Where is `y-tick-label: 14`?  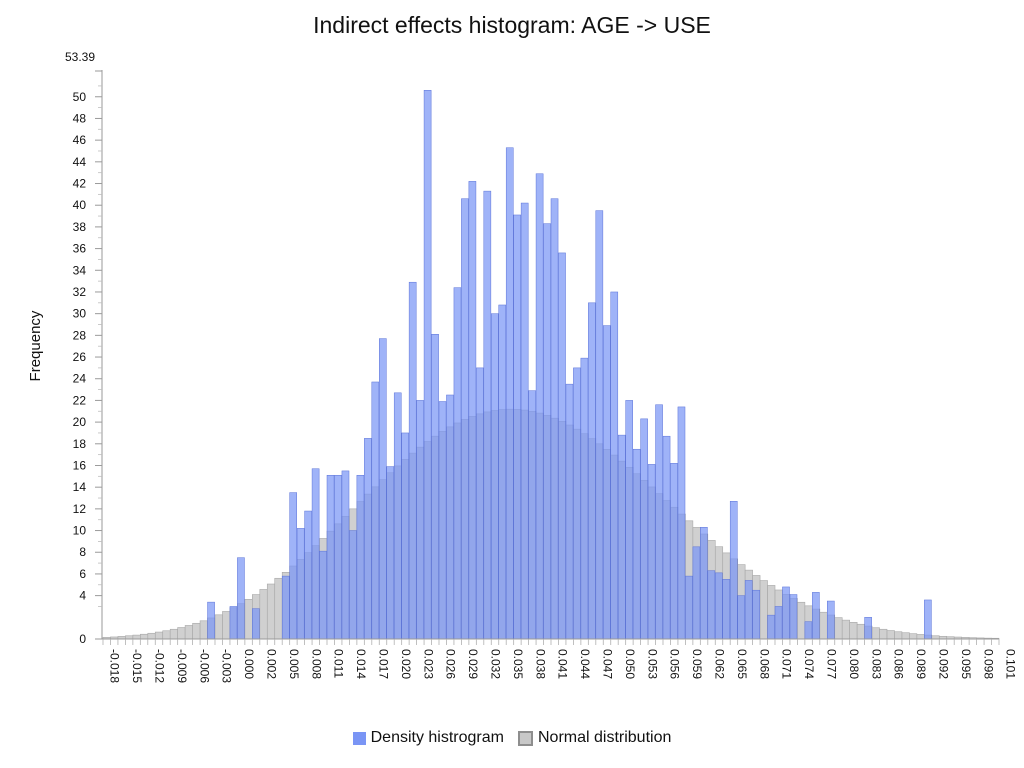
y-tick-label: 14 is located at coordinates (80, 487).